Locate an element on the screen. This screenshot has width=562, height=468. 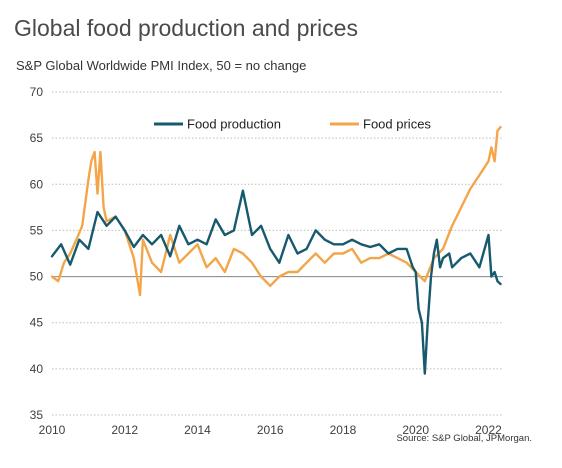
y-tick-label: 65 is located at coordinates (37, 138).